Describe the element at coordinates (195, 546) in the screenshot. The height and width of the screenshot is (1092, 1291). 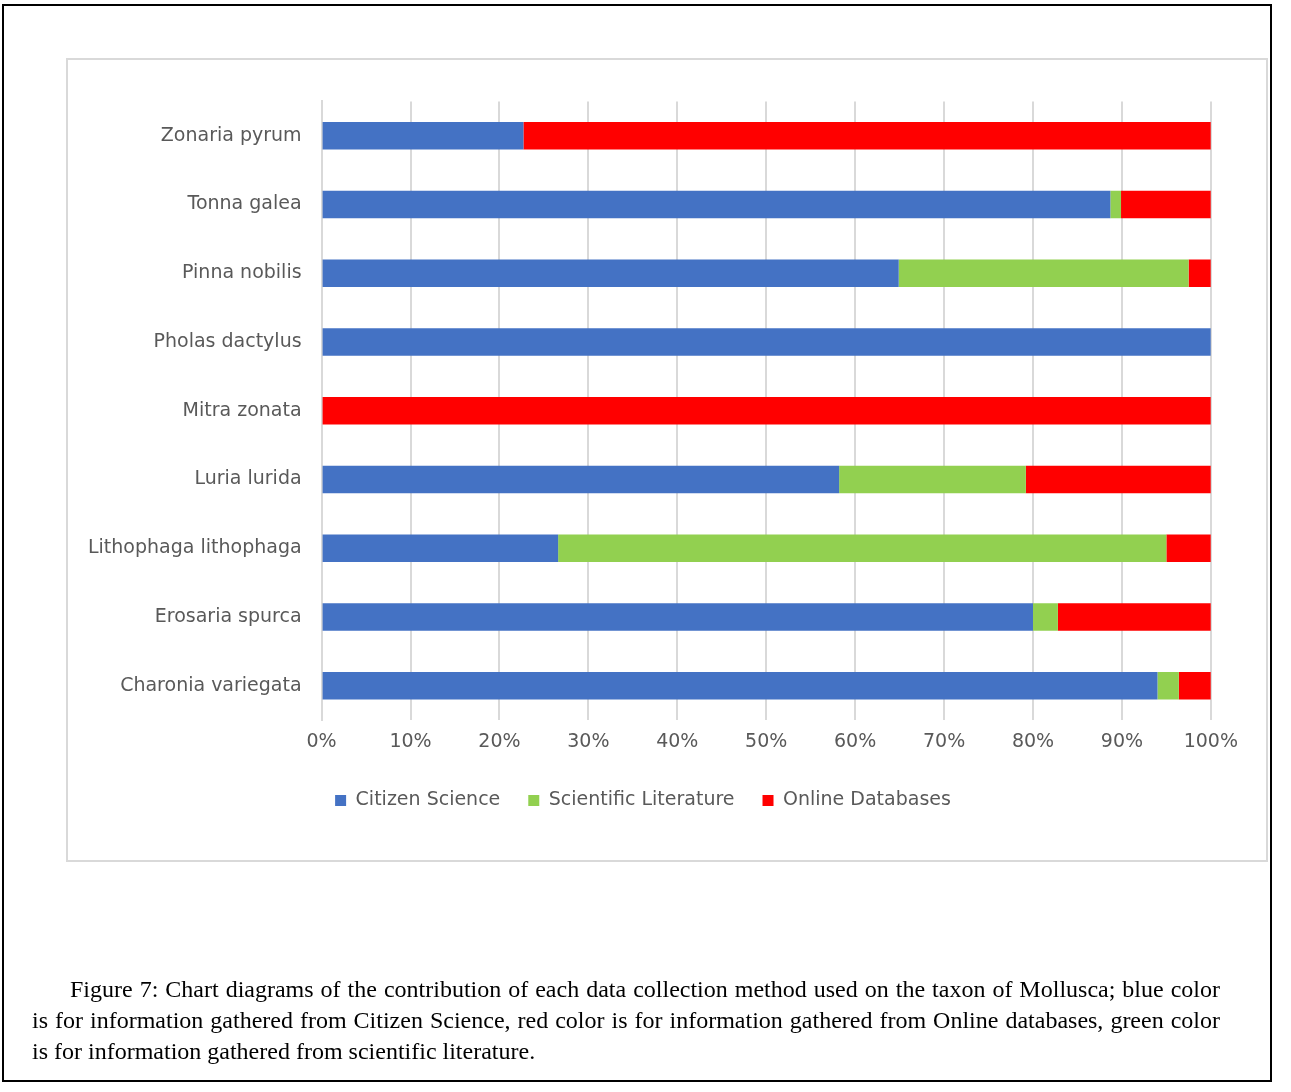
I see `y-tick-label: Lithophaga lithophaga` at that location.